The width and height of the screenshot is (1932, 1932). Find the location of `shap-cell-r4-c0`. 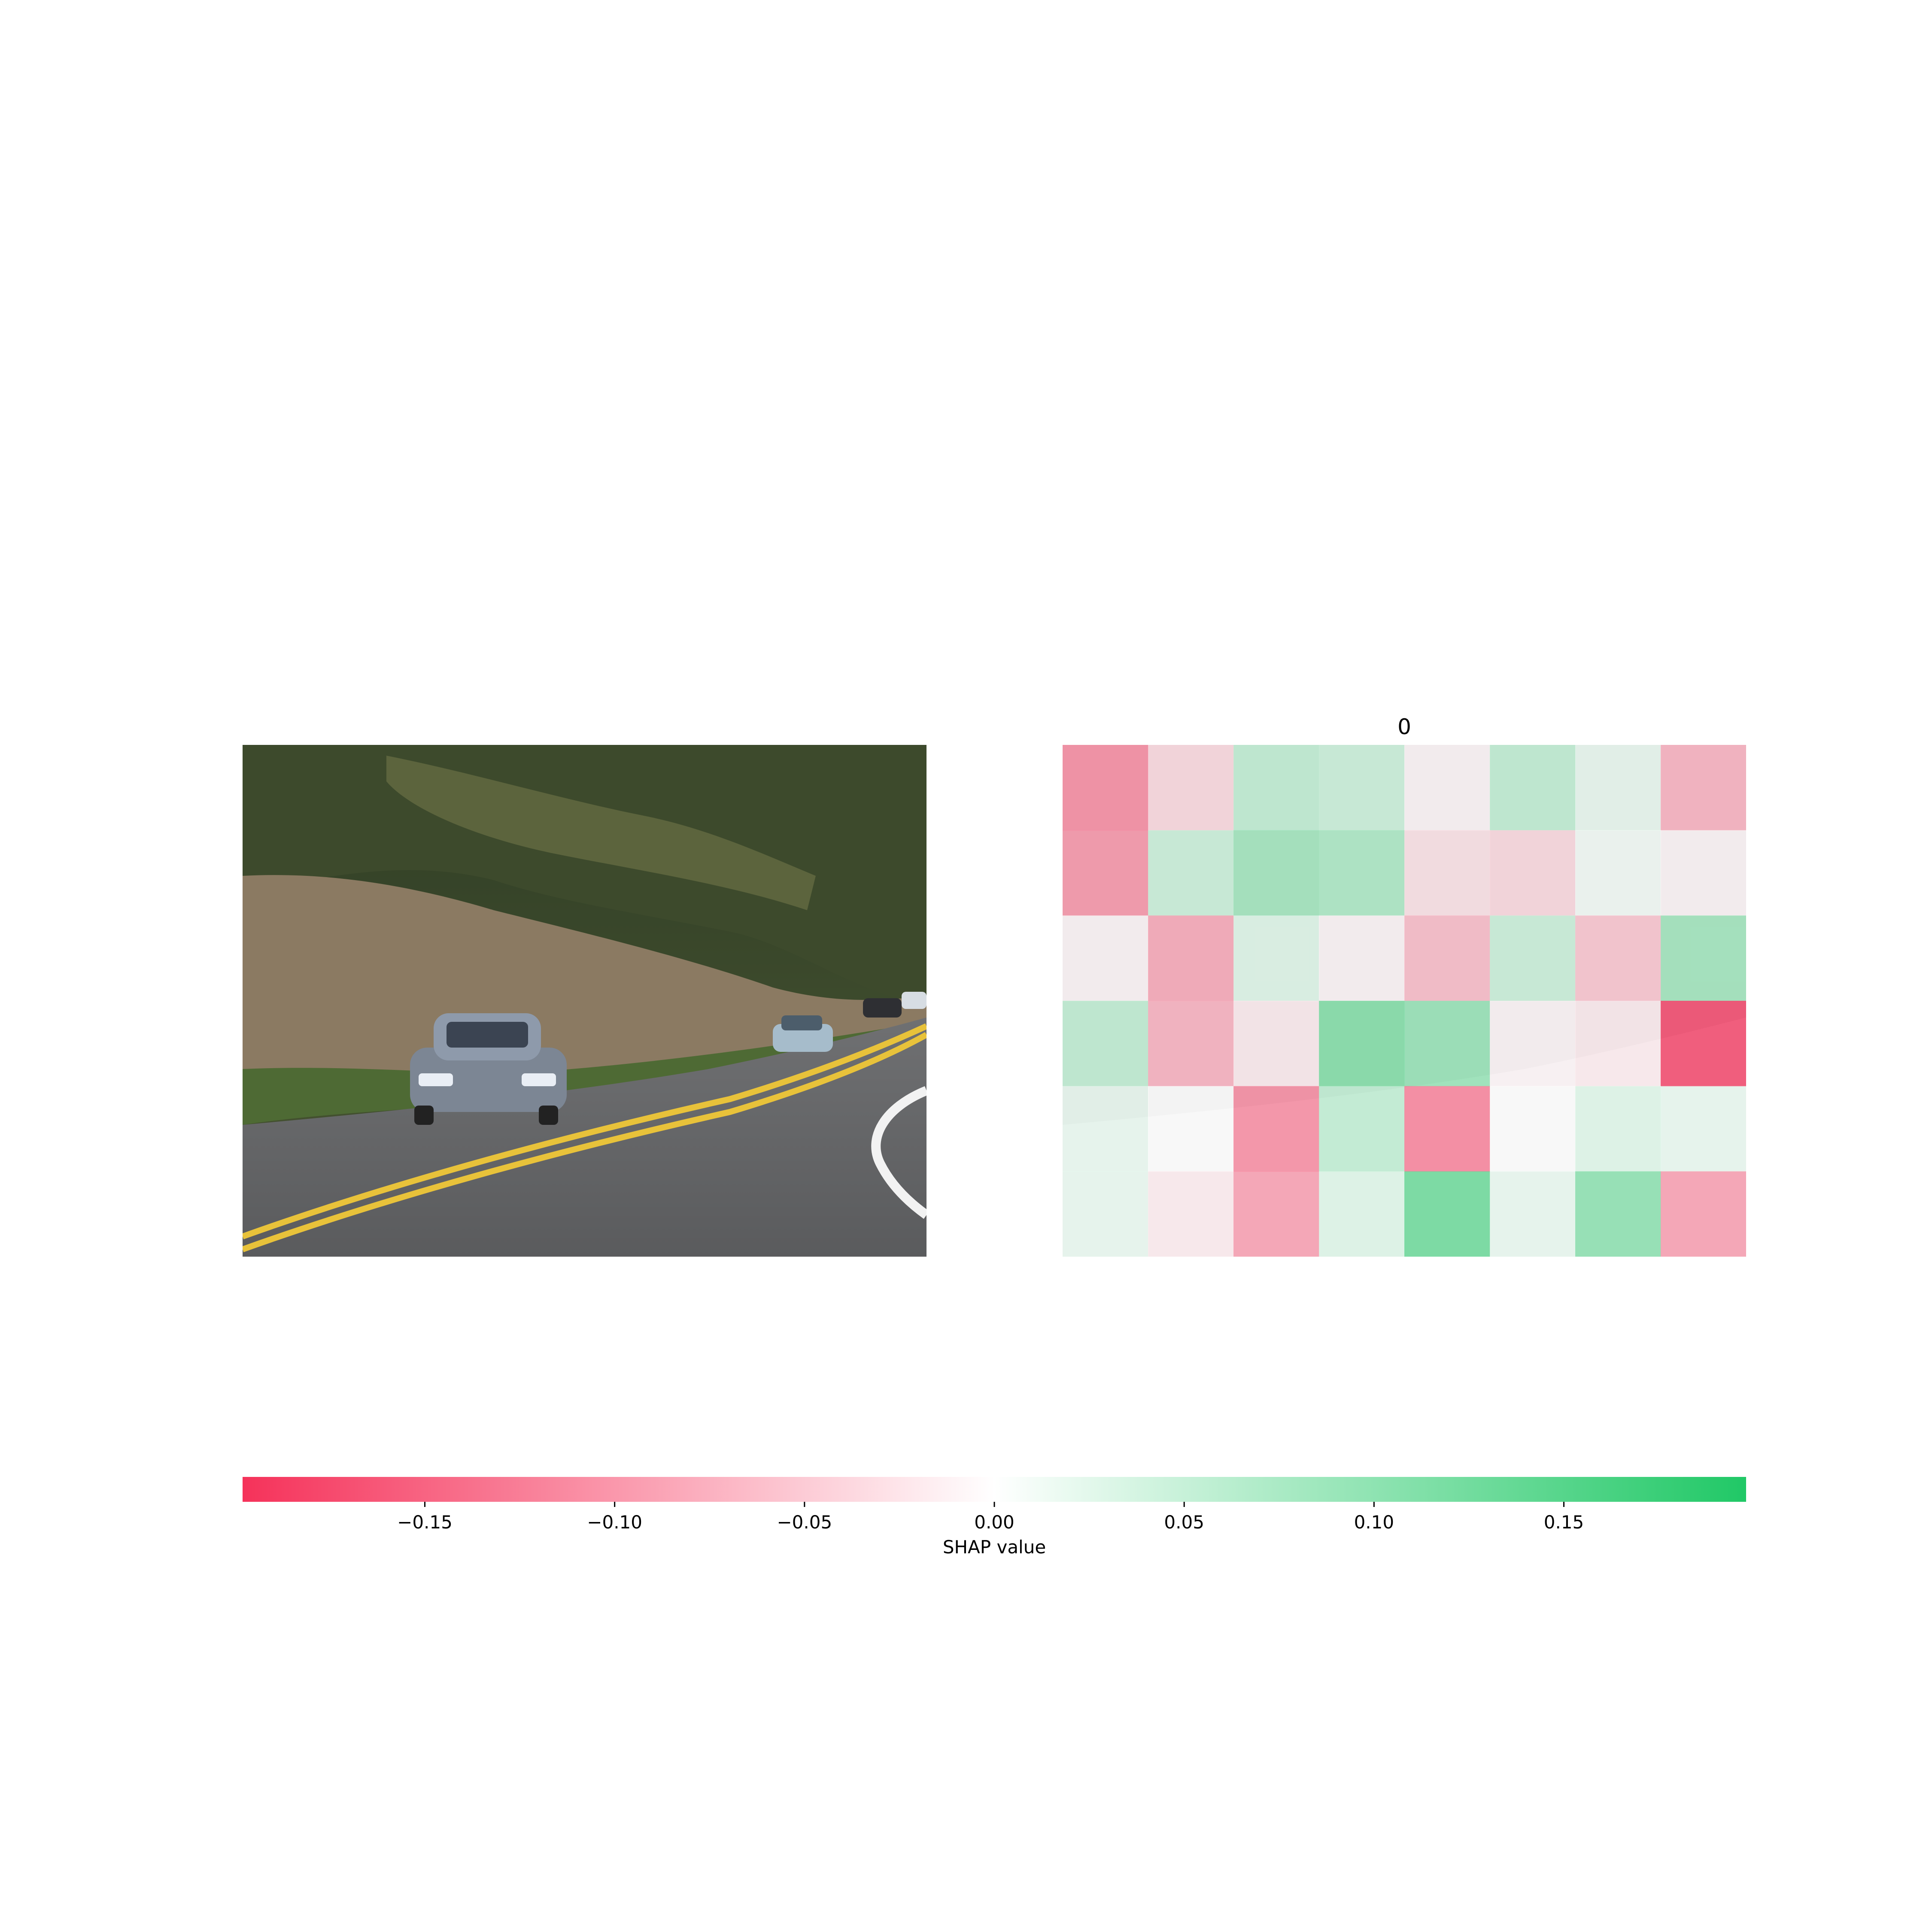

shap-cell-r4-c0 is located at coordinates (1105, 1129).